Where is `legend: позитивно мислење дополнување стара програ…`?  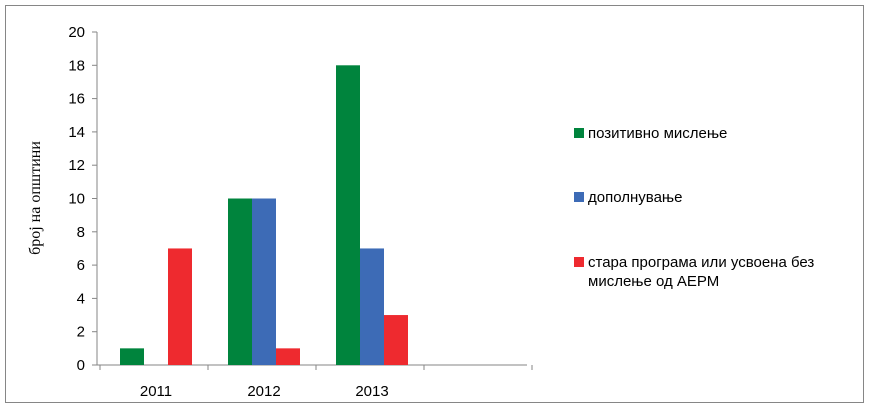 legend: позитивно мислење дополнување стара програ… is located at coordinates (694, 207).